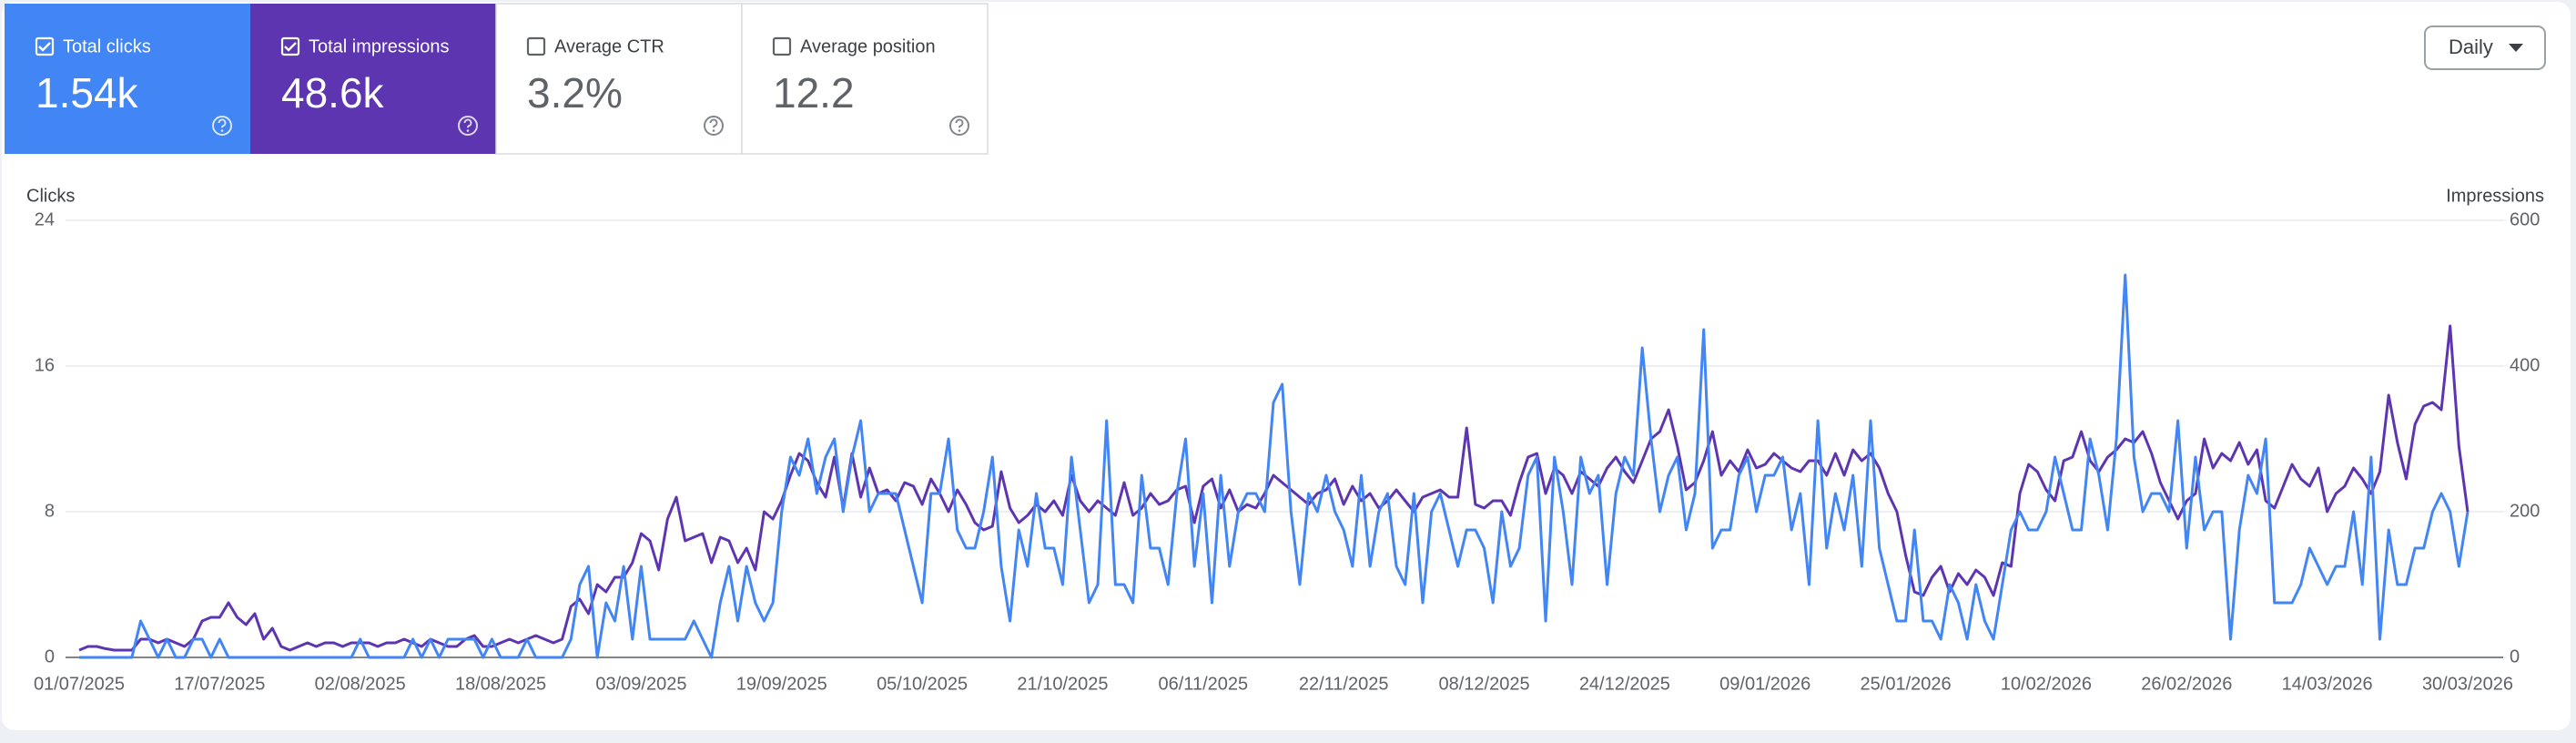  What do you see at coordinates (609, 46) in the screenshot?
I see `card-label: Average CTR` at bounding box center [609, 46].